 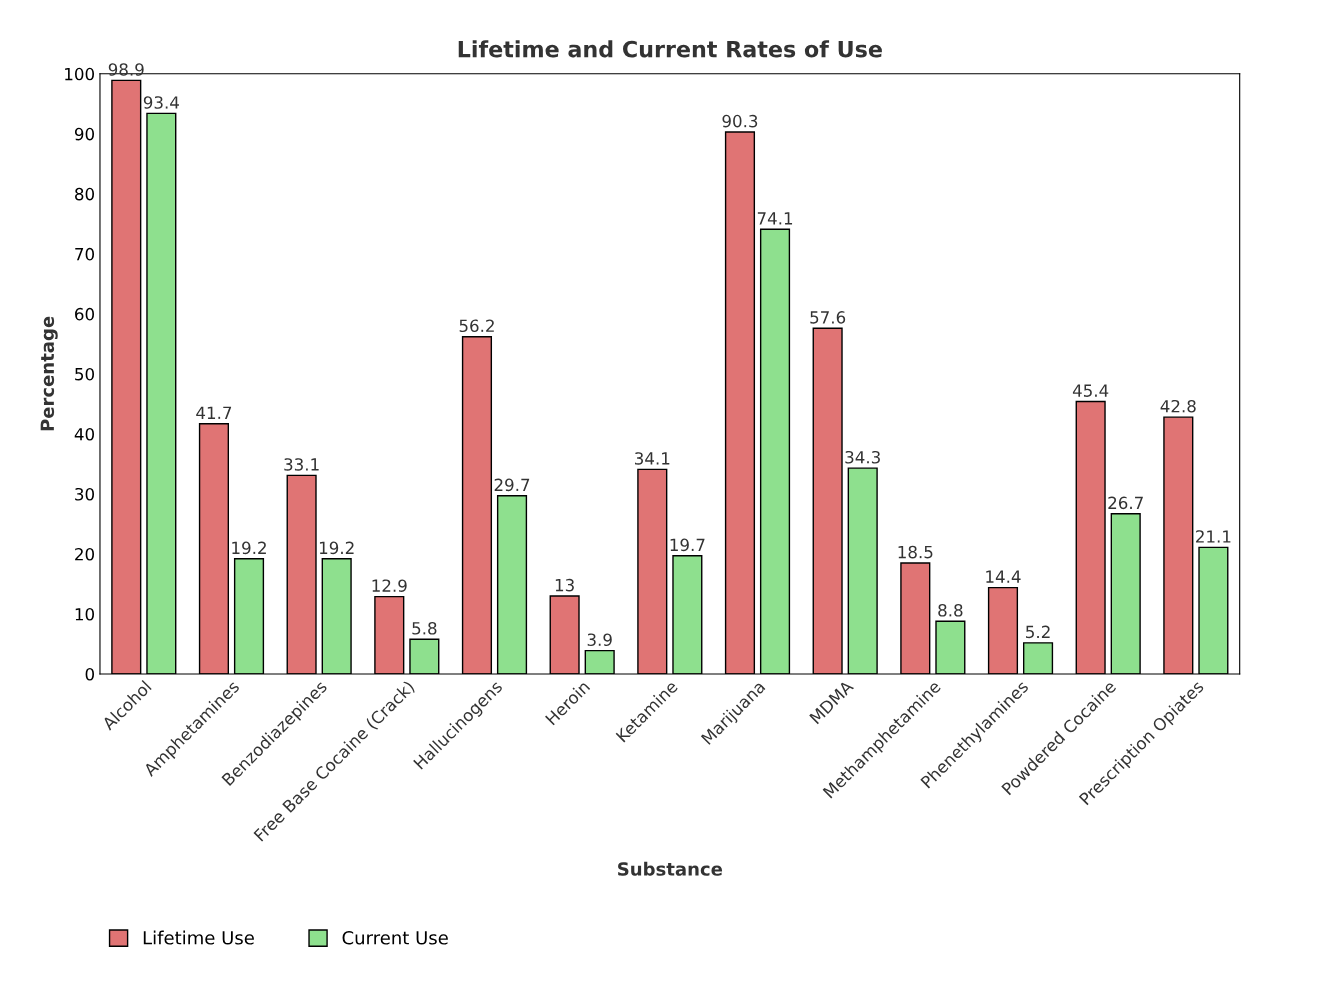 What do you see at coordinates (161, 102) in the screenshot?
I see `data-label: 93.4` at bounding box center [161, 102].